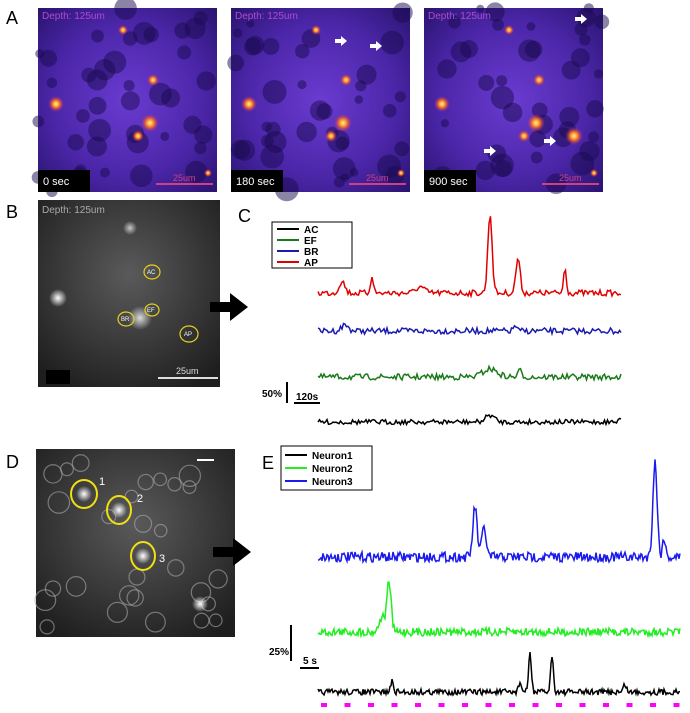 Image resolution: width=690 pixels, height=713 pixels. I want to click on mask, so click(58, 377).